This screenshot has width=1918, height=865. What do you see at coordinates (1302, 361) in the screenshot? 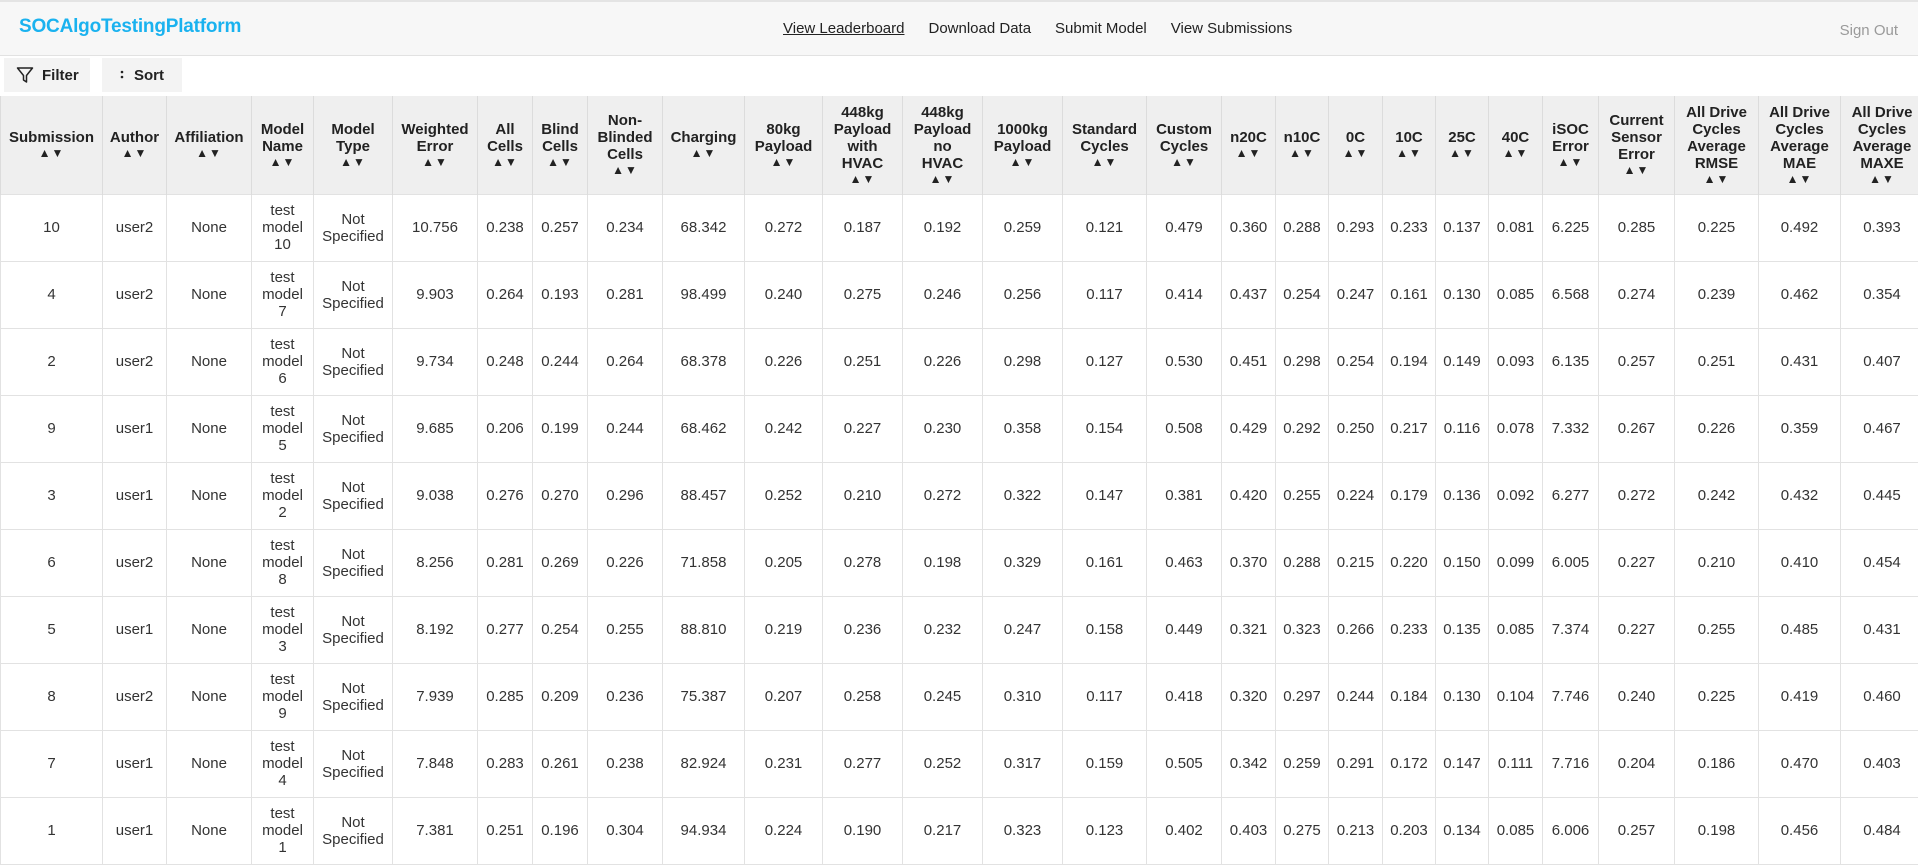
I see `table-cell: 0.298` at bounding box center [1302, 361].